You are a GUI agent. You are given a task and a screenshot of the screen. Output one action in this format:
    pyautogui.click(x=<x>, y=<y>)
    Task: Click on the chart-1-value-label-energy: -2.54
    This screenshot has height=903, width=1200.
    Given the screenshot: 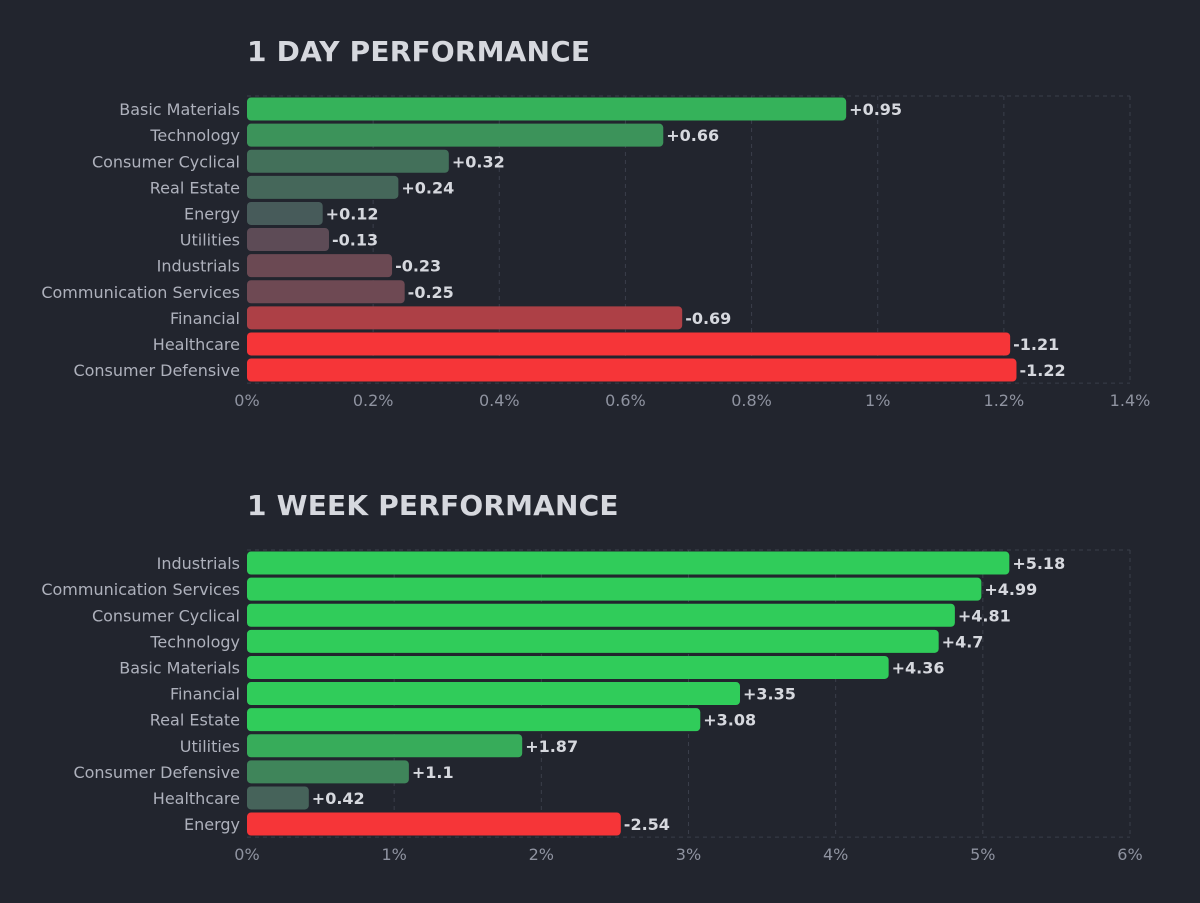 What is the action you would take?
    pyautogui.click(x=647, y=824)
    